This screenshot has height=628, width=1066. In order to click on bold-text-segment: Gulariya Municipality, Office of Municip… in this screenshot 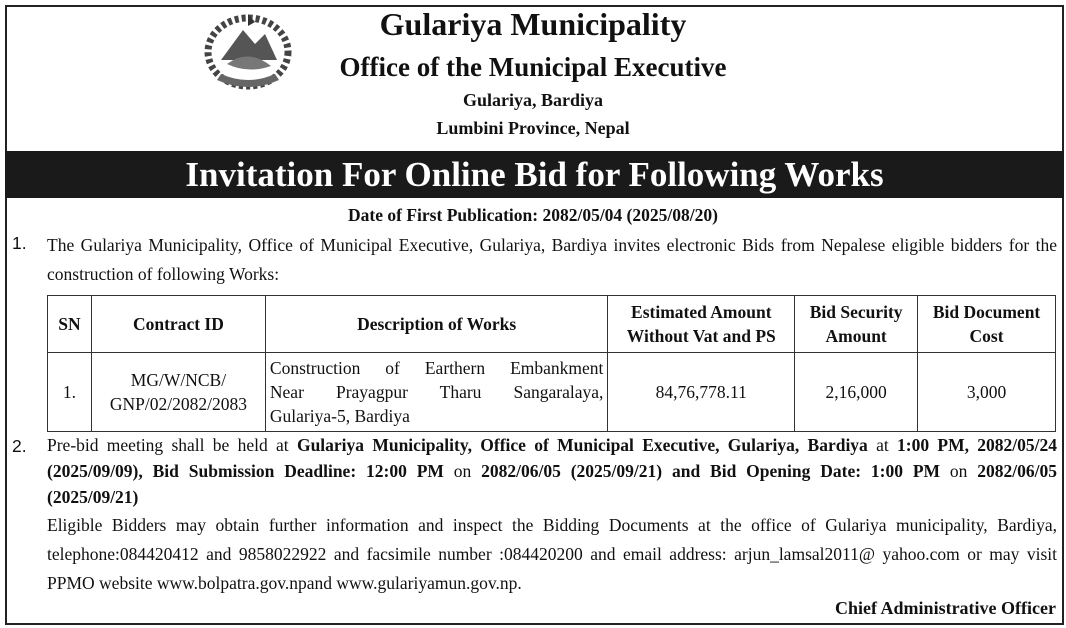, I will do `click(582, 445)`.